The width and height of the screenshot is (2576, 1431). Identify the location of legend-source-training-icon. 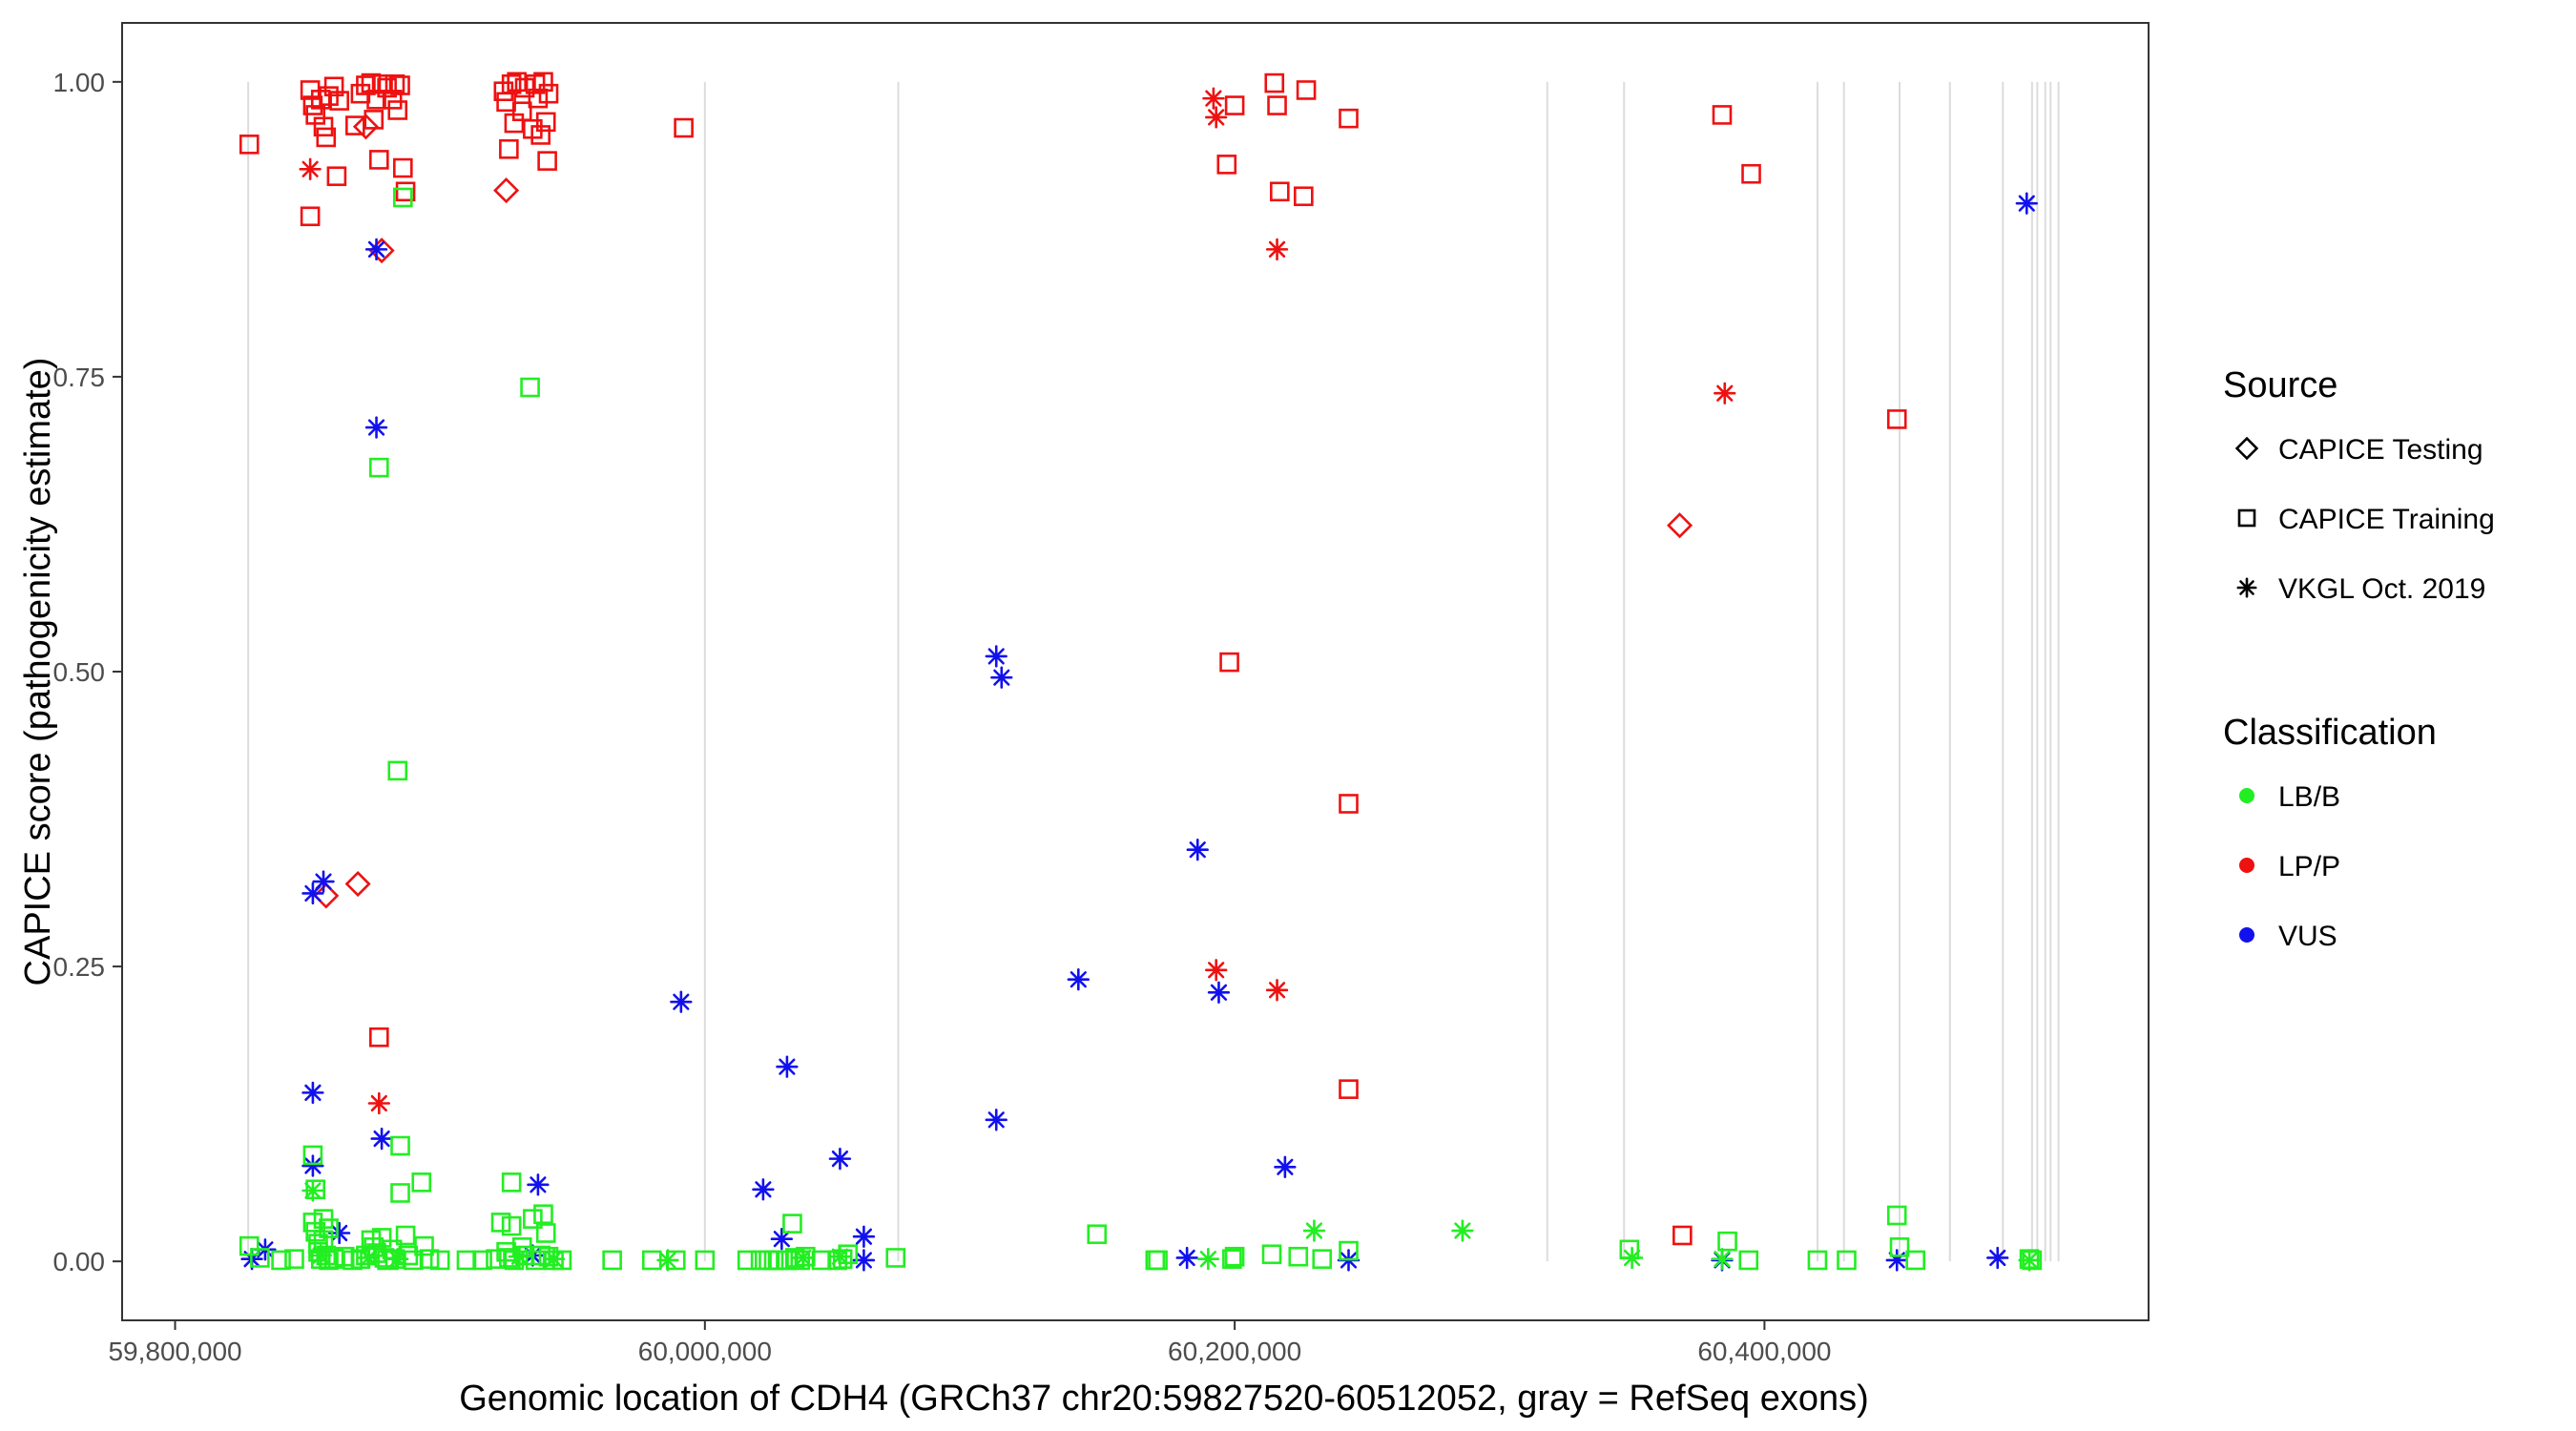
(2246, 518).